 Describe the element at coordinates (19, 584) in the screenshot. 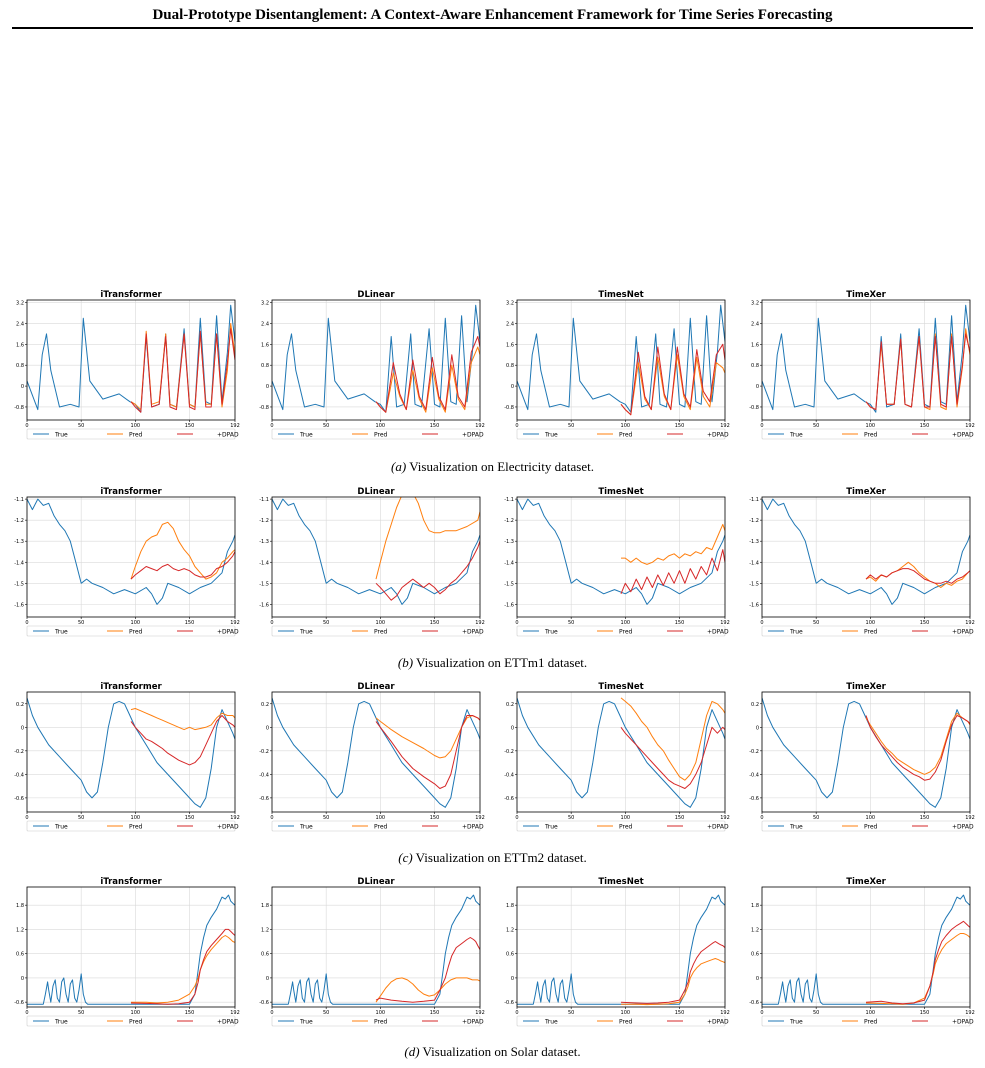

I see `y-tick-label: -1.5` at that location.